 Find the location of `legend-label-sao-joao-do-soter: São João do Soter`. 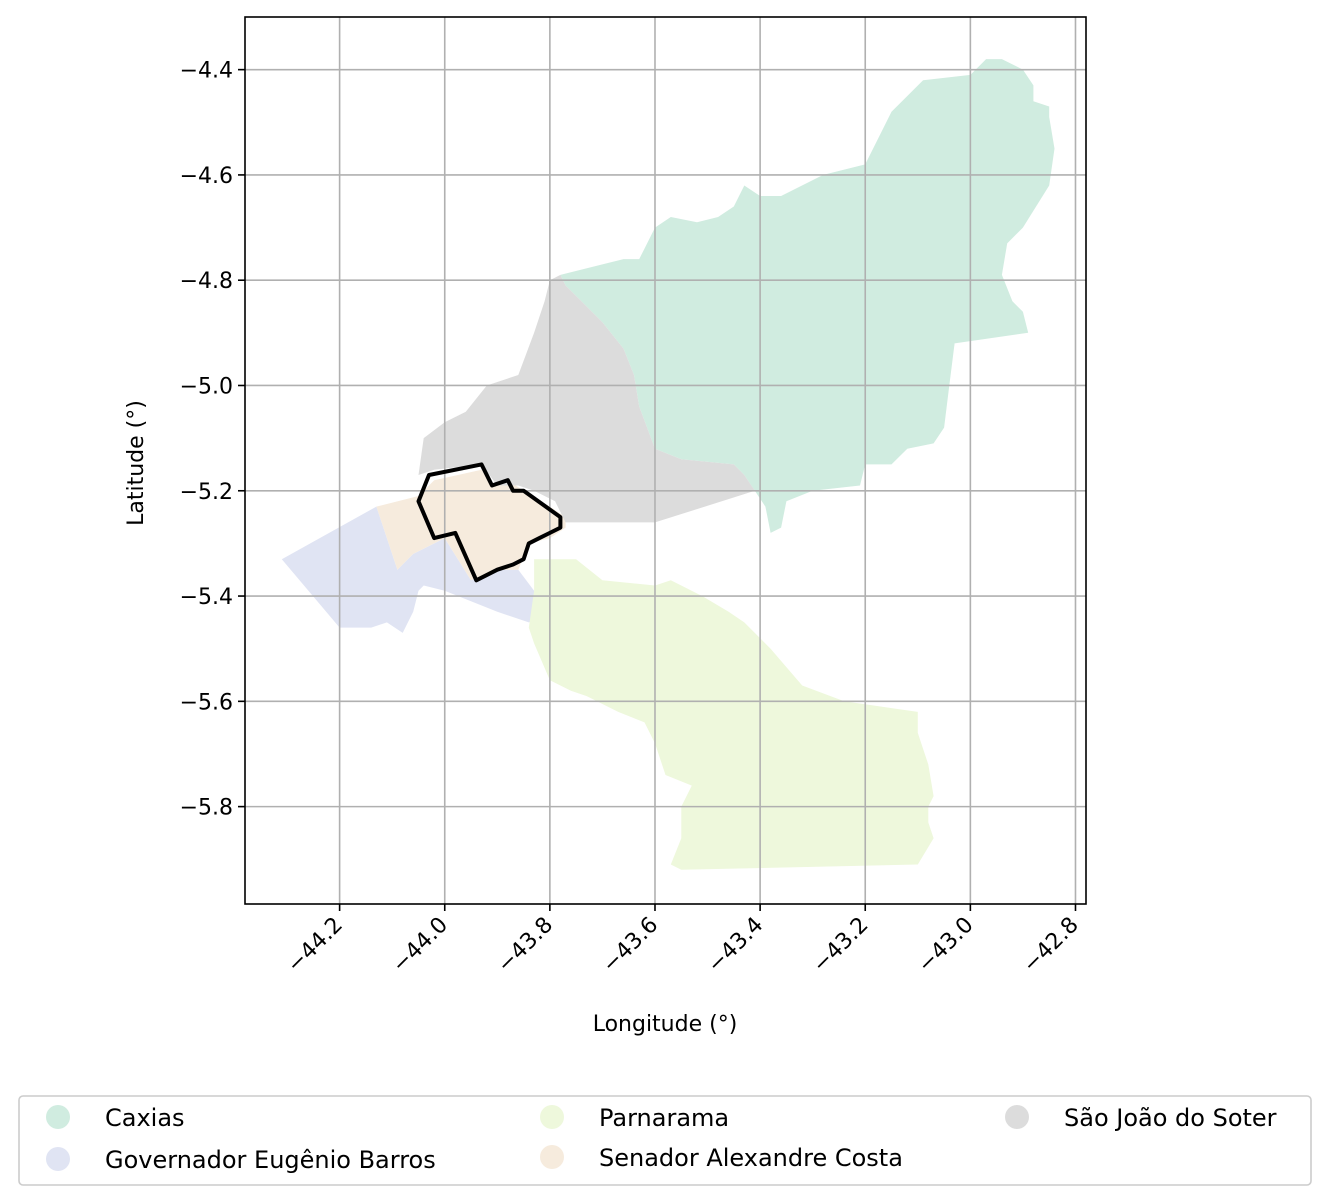

legend-label-sao-joao-do-soter: São João do Soter is located at coordinates (1170, 1118).